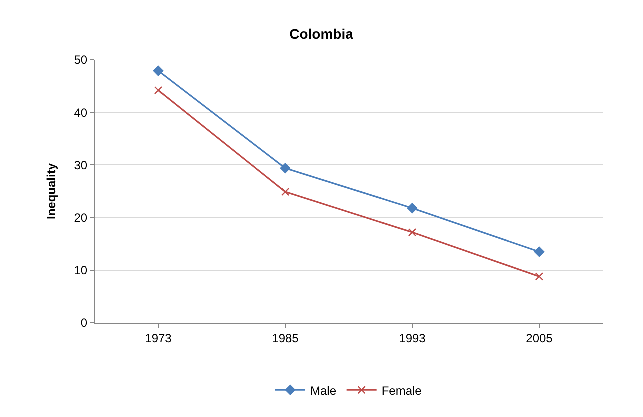 Image resolution: width=643 pixels, height=417 pixels. What do you see at coordinates (81, 113) in the screenshot?
I see `y-tick-label: 40` at bounding box center [81, 113].